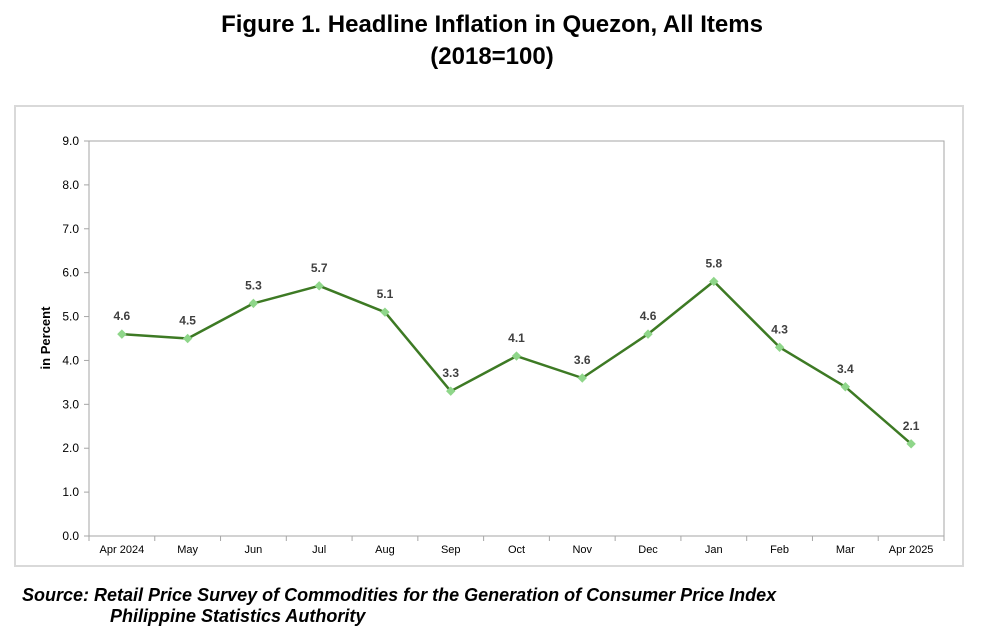  I want to click on data-label: 5.7, so click(319, 268).